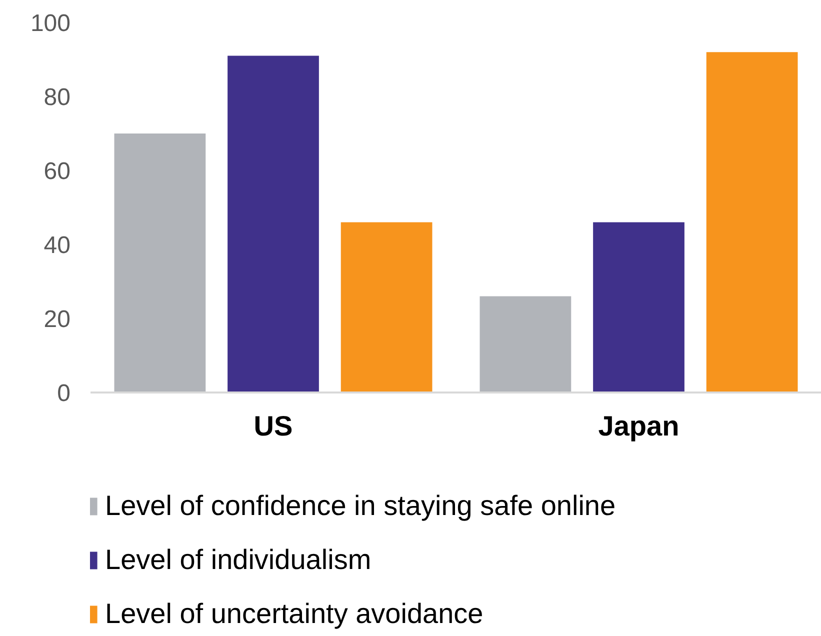 The height and width of the screenshot is (636, 821). I want to click on legend-label: Level of individualism, so click(238, 560).